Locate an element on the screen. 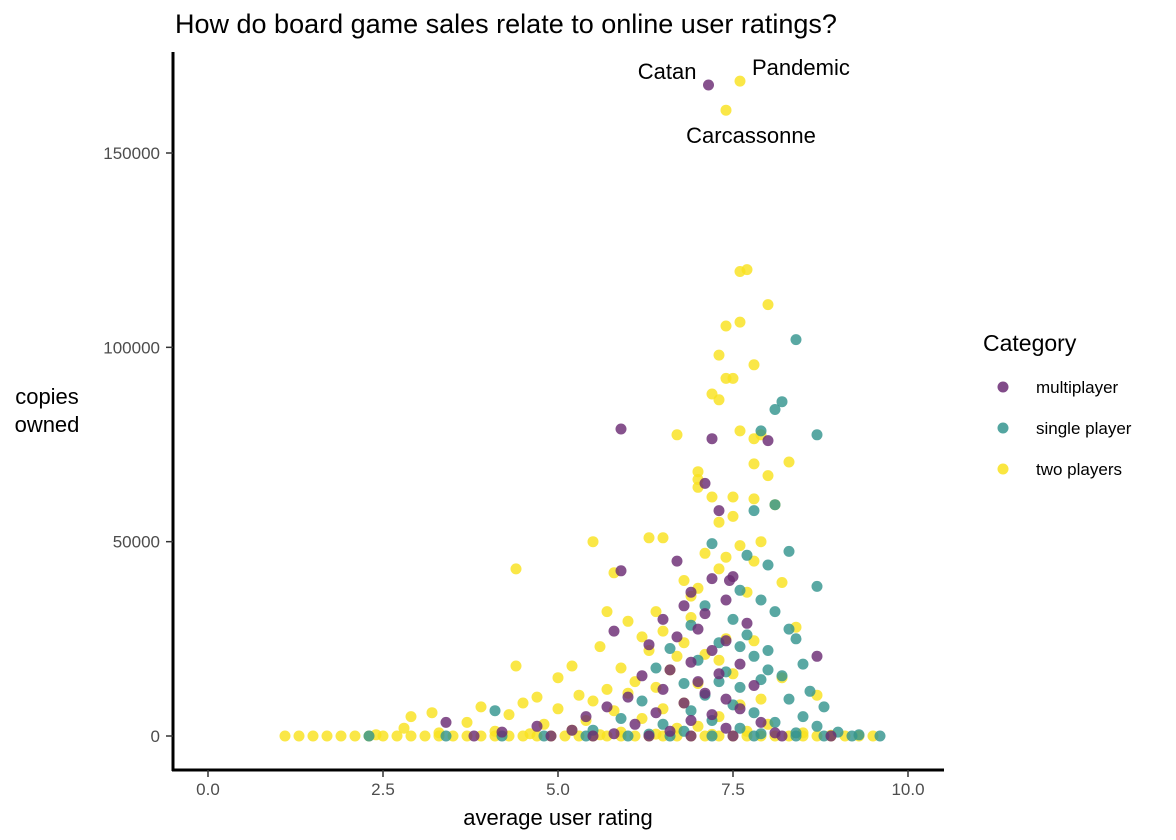 Image resolution: width=1176 pixels, height=840 pixels. y-tick-label: 0 is located at coordinates (155, 736).